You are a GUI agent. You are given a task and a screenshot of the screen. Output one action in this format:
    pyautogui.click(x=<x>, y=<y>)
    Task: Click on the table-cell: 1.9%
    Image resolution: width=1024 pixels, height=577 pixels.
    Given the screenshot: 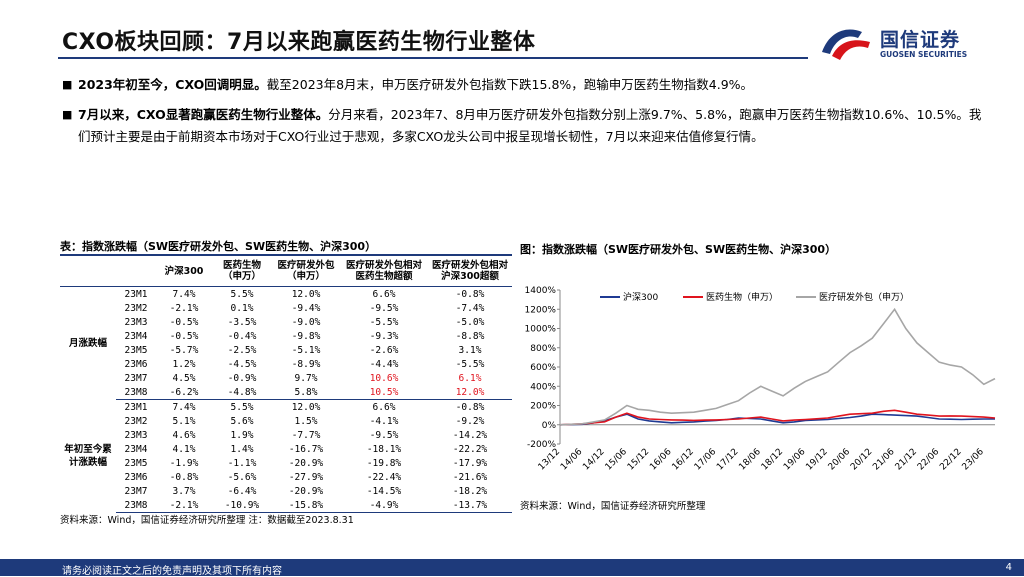 What is the action you would take?
    pyautogui.click(x=242, y=435)
    